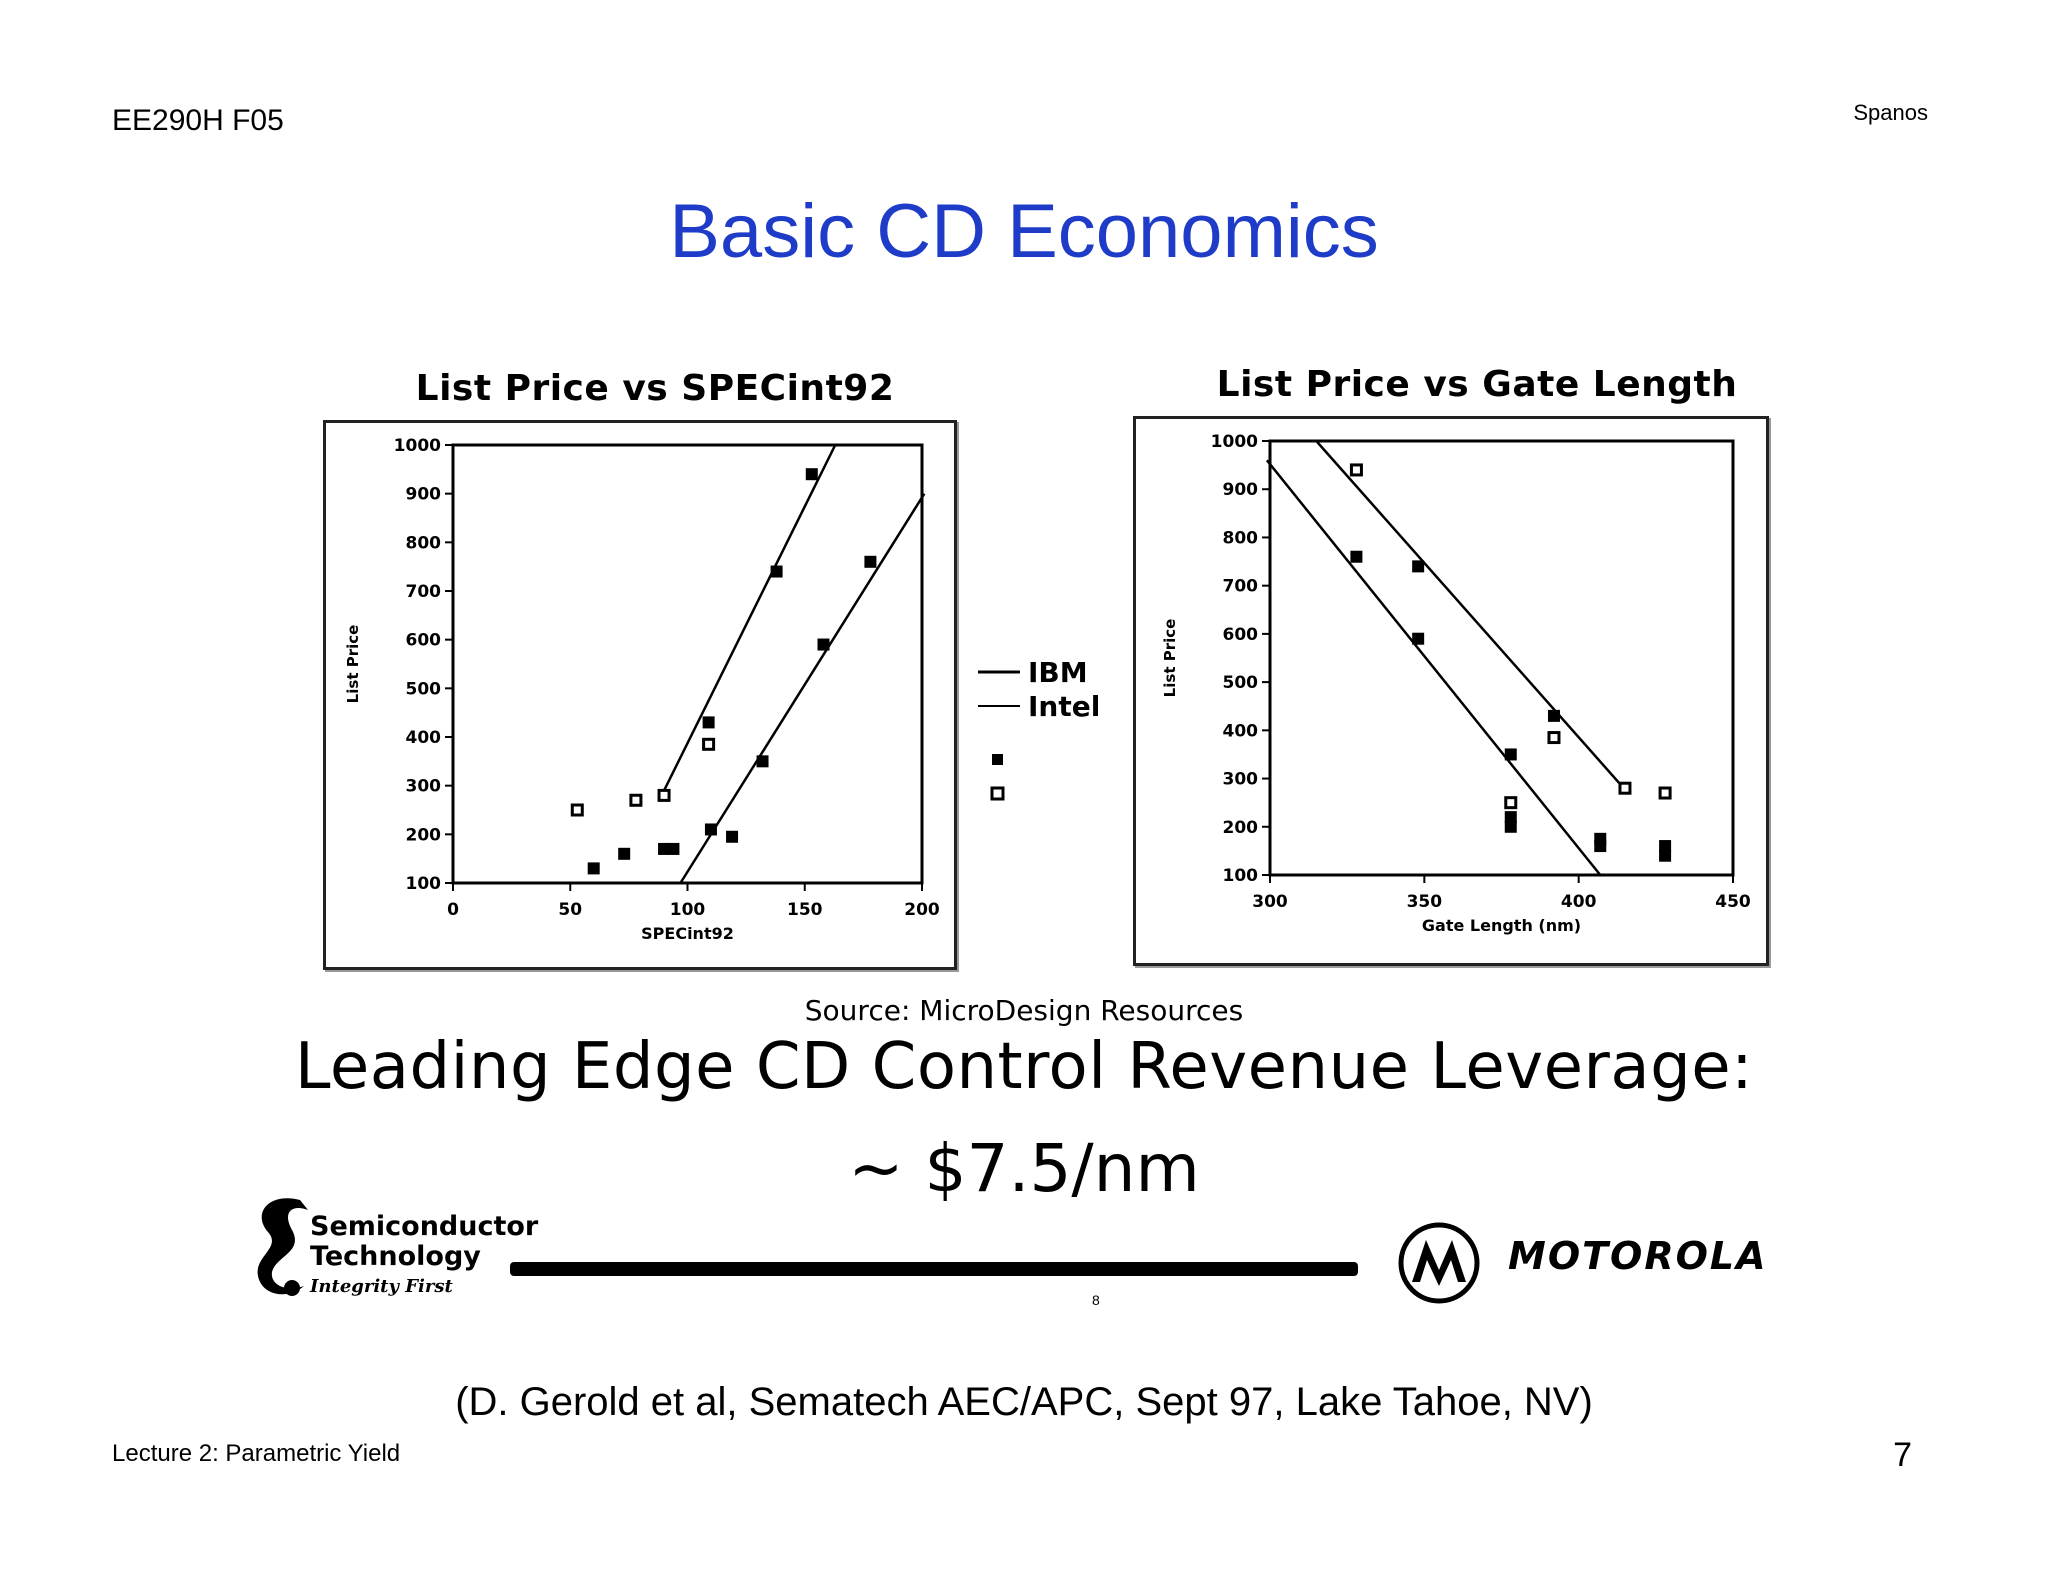  Describe the element at coordinates (417, 446) in the screenshot. I see `chart1-ytick-label: 1000` at that location.